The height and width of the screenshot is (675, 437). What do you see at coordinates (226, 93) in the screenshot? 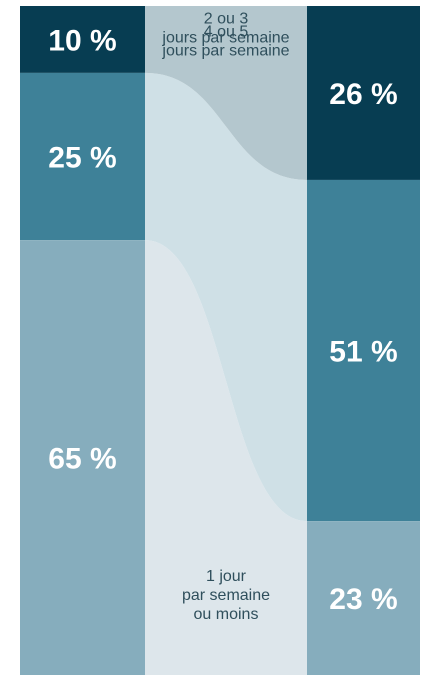
I see `band-4-5-jours` at bounding box center [226, 93].